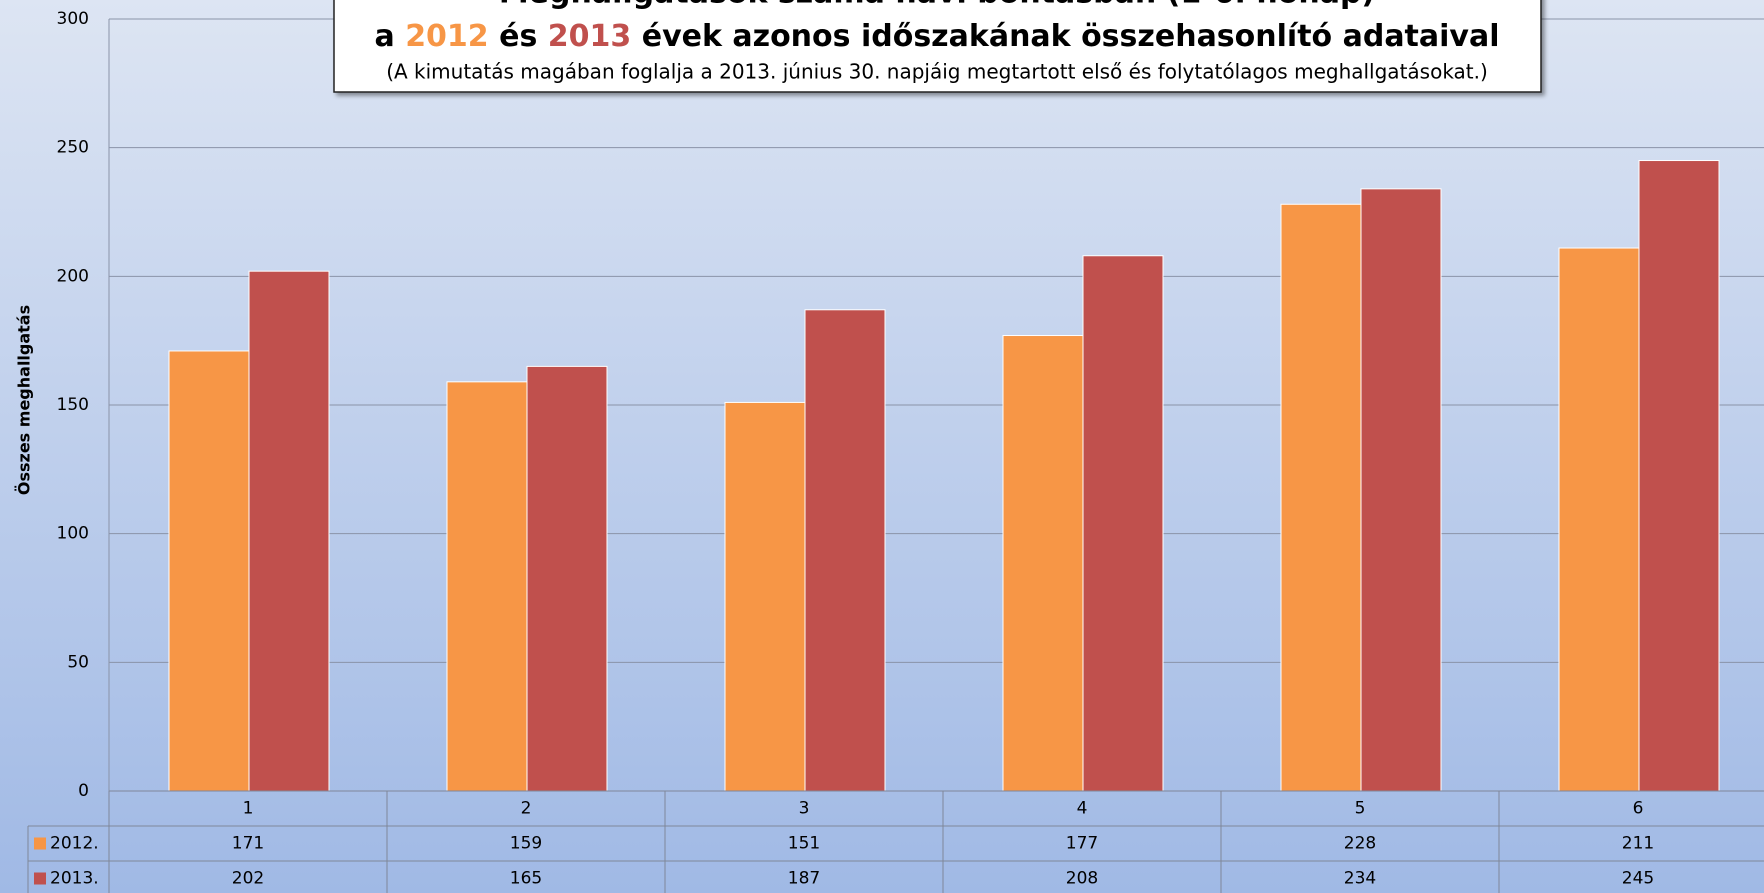  What do you see at coordinates (447, 36) in the screenshot?
I see `subtitle-part: 2012` at bounding box center [447, 36].